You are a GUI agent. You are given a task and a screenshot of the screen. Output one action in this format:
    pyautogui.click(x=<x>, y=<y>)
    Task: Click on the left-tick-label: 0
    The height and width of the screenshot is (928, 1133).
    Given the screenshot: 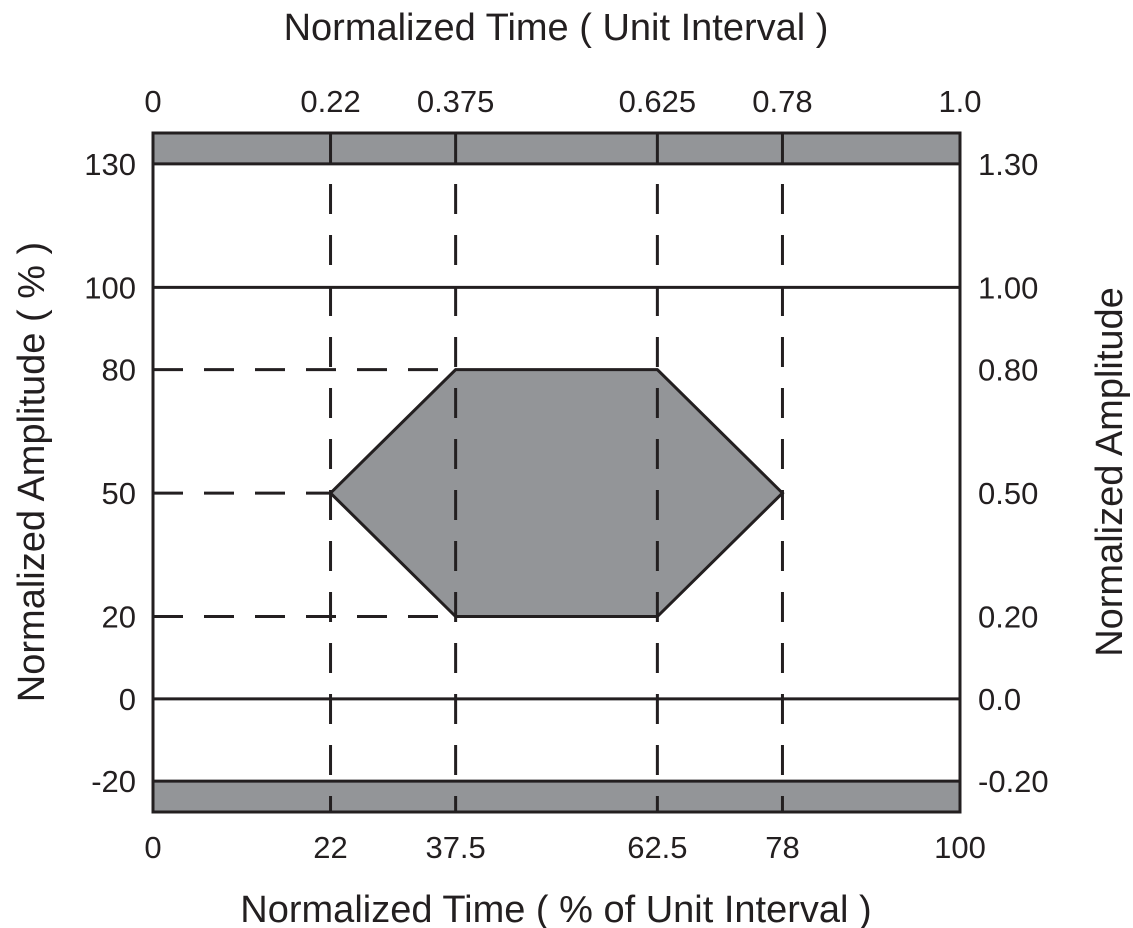 What is the action you would take?
    pyautogui.click(x=127, y=699)
    